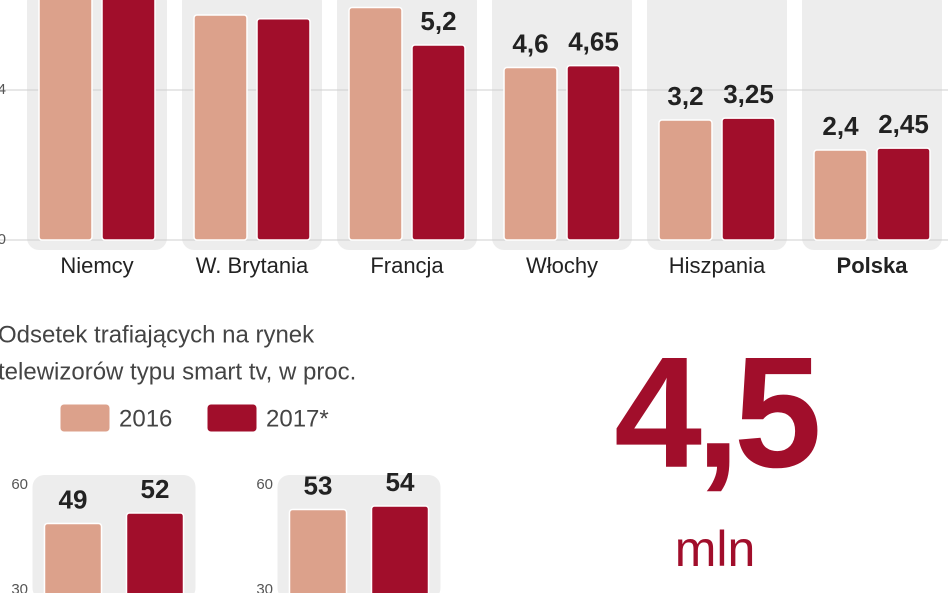 This screenshot has width=948, height=593. Describe the element at coordinates (562, 265) in the screenshot. I see `x-tick-label: Włochy` at that location.